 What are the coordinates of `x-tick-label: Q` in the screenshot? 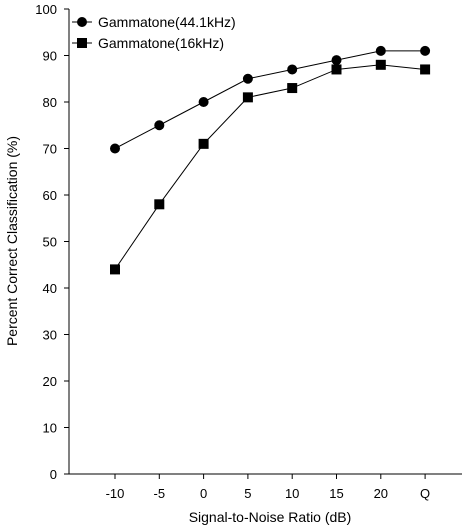 It's located at (425, 493).